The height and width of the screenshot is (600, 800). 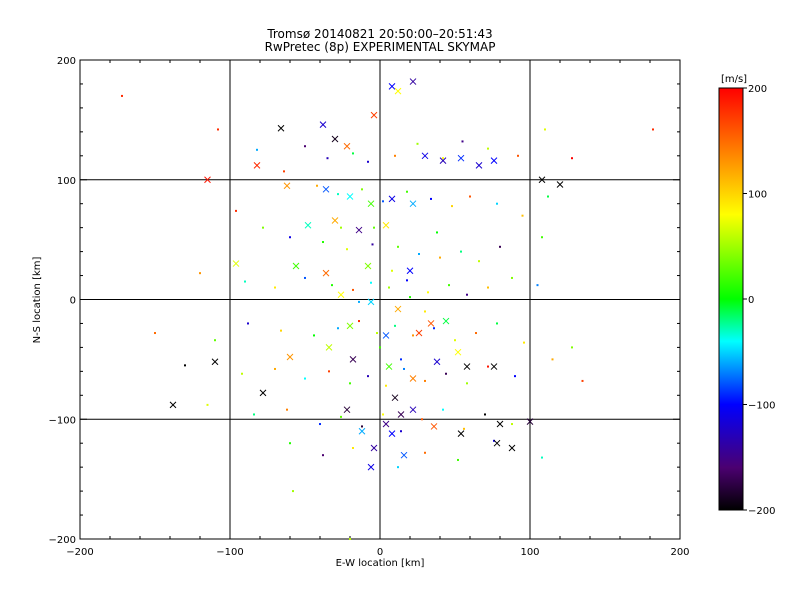 What do you see at coordinates (66, 61) in the screenshot?
I see `y-tick-label: 200` at bounding box center [66, 61].